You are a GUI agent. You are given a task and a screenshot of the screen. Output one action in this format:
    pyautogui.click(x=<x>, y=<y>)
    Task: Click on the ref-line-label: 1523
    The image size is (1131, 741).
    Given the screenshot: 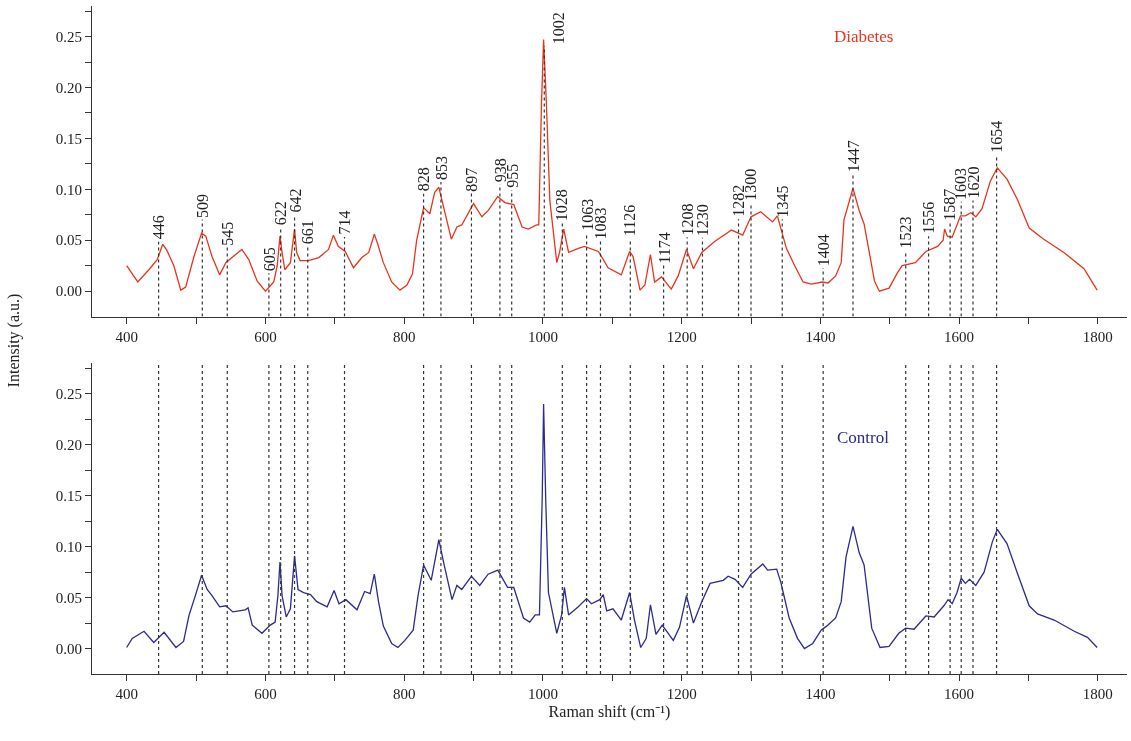 What is the action you would take?
    pyautogui.click(x=905, y=232)
    